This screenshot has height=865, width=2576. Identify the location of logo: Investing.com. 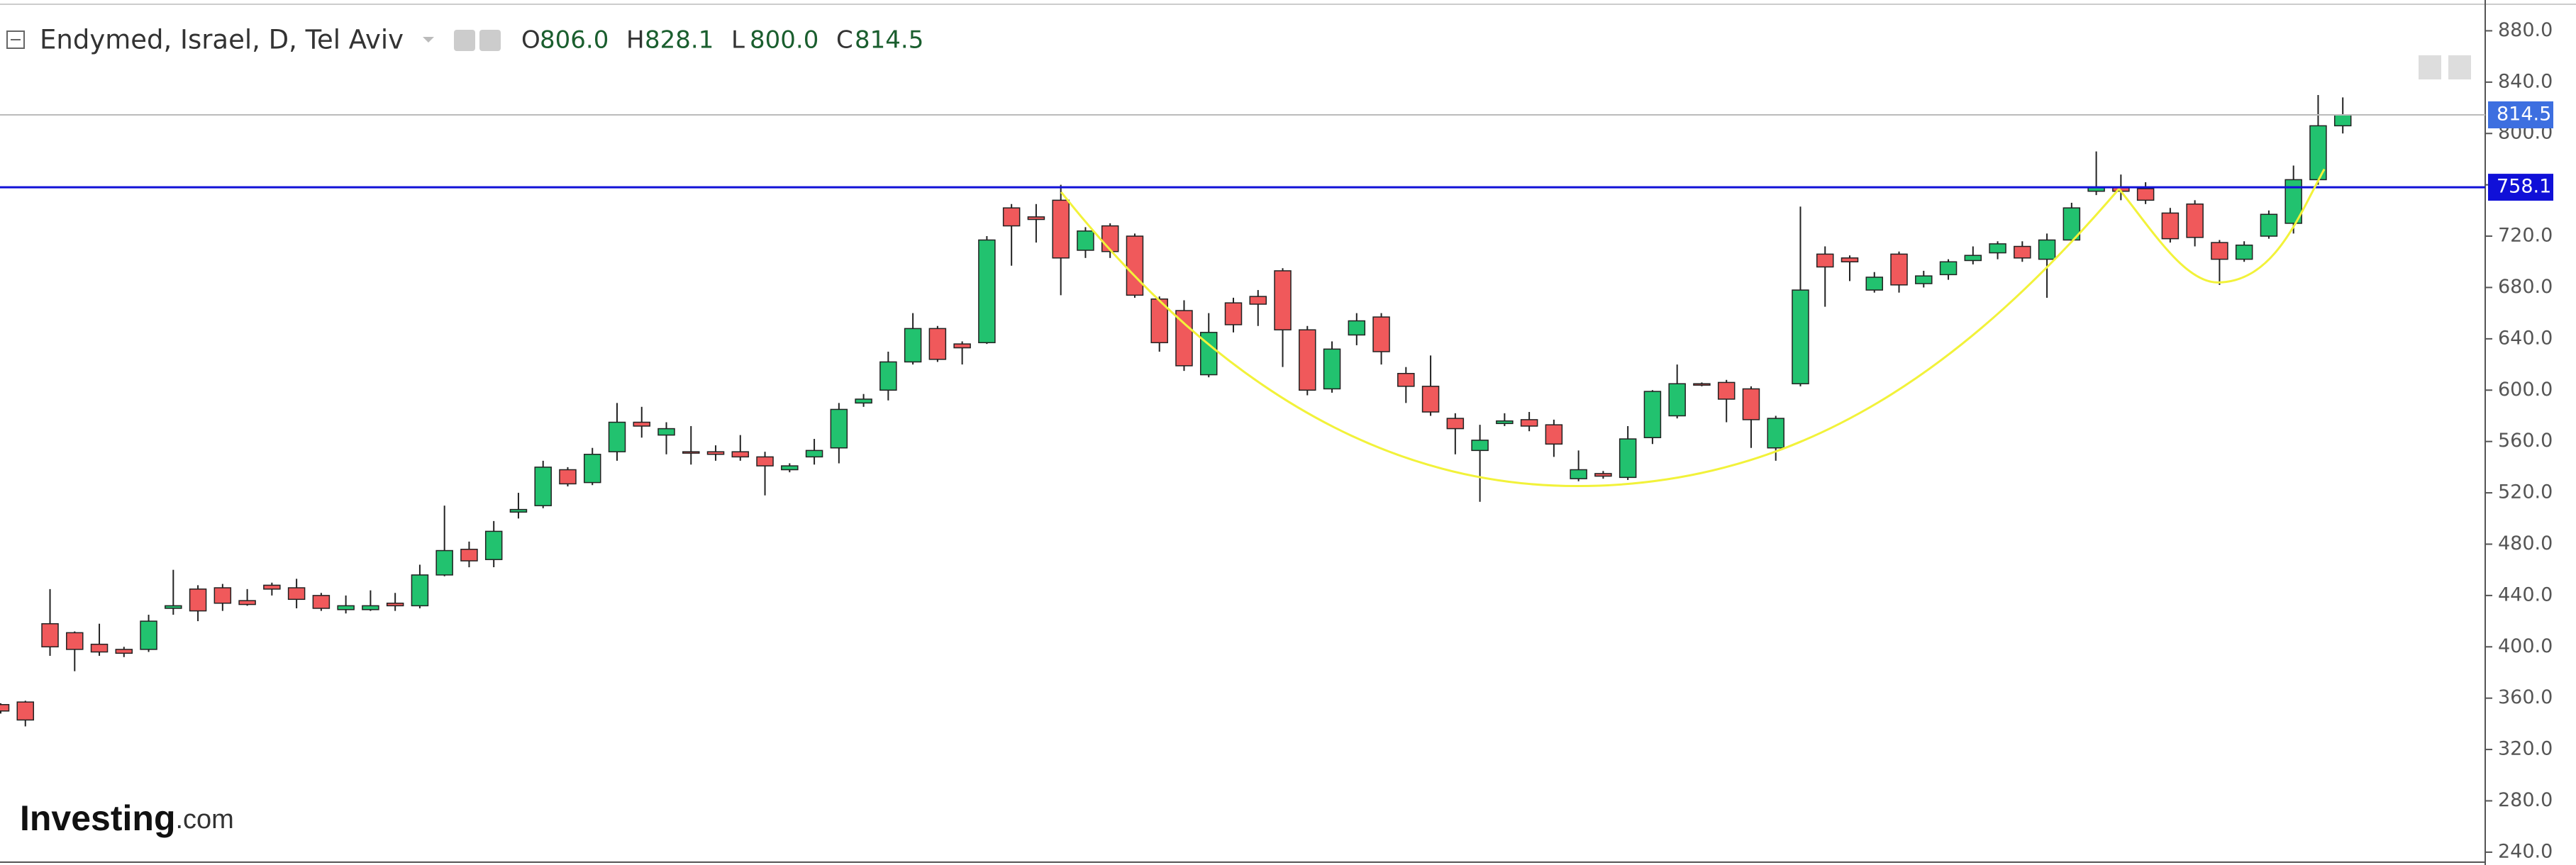
(127, 818).